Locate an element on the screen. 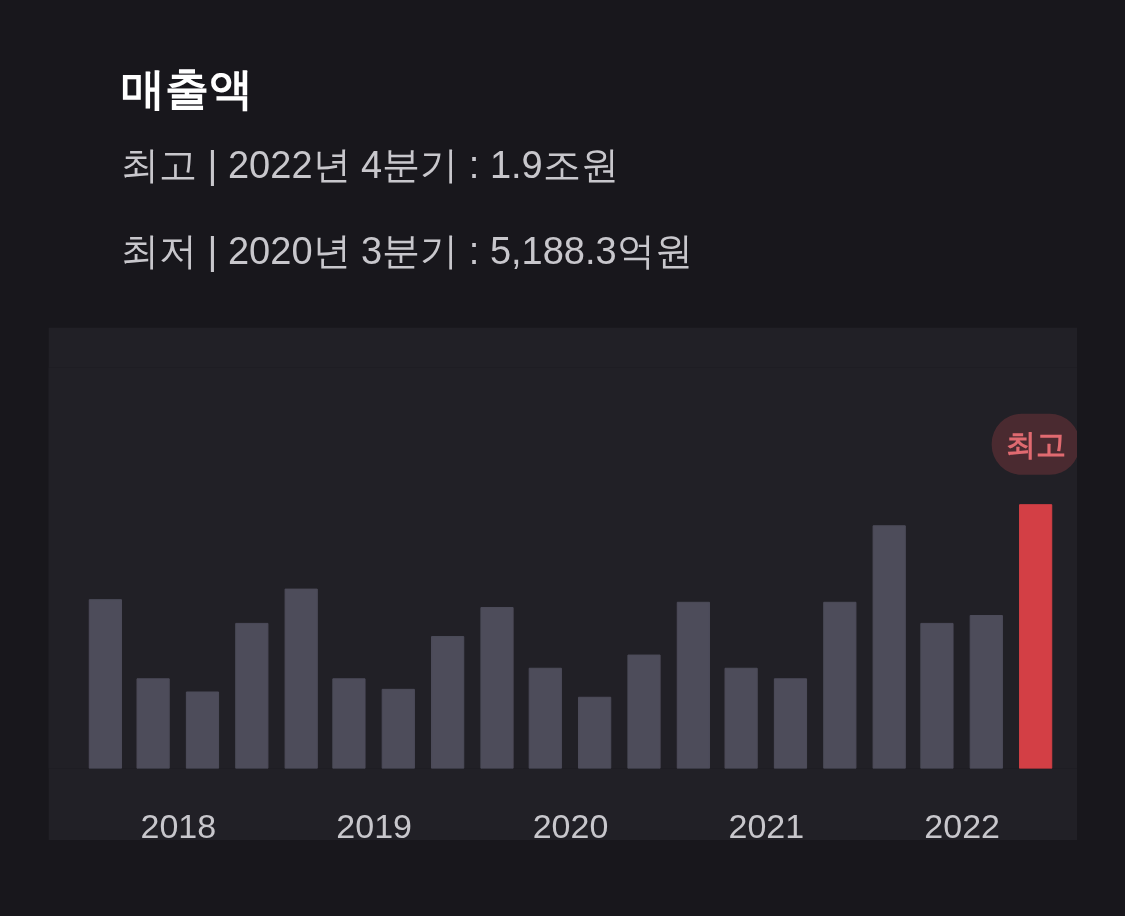  x-tick-label: 2021 is located at coordinates (766, 825).